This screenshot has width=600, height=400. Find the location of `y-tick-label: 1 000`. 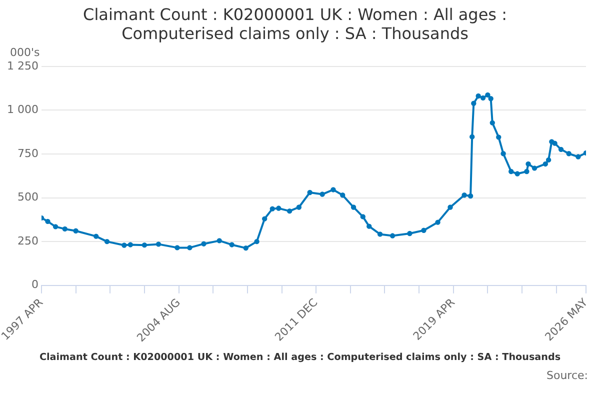

y-tick-label: 1 000 is located at coordinates (22, 109).